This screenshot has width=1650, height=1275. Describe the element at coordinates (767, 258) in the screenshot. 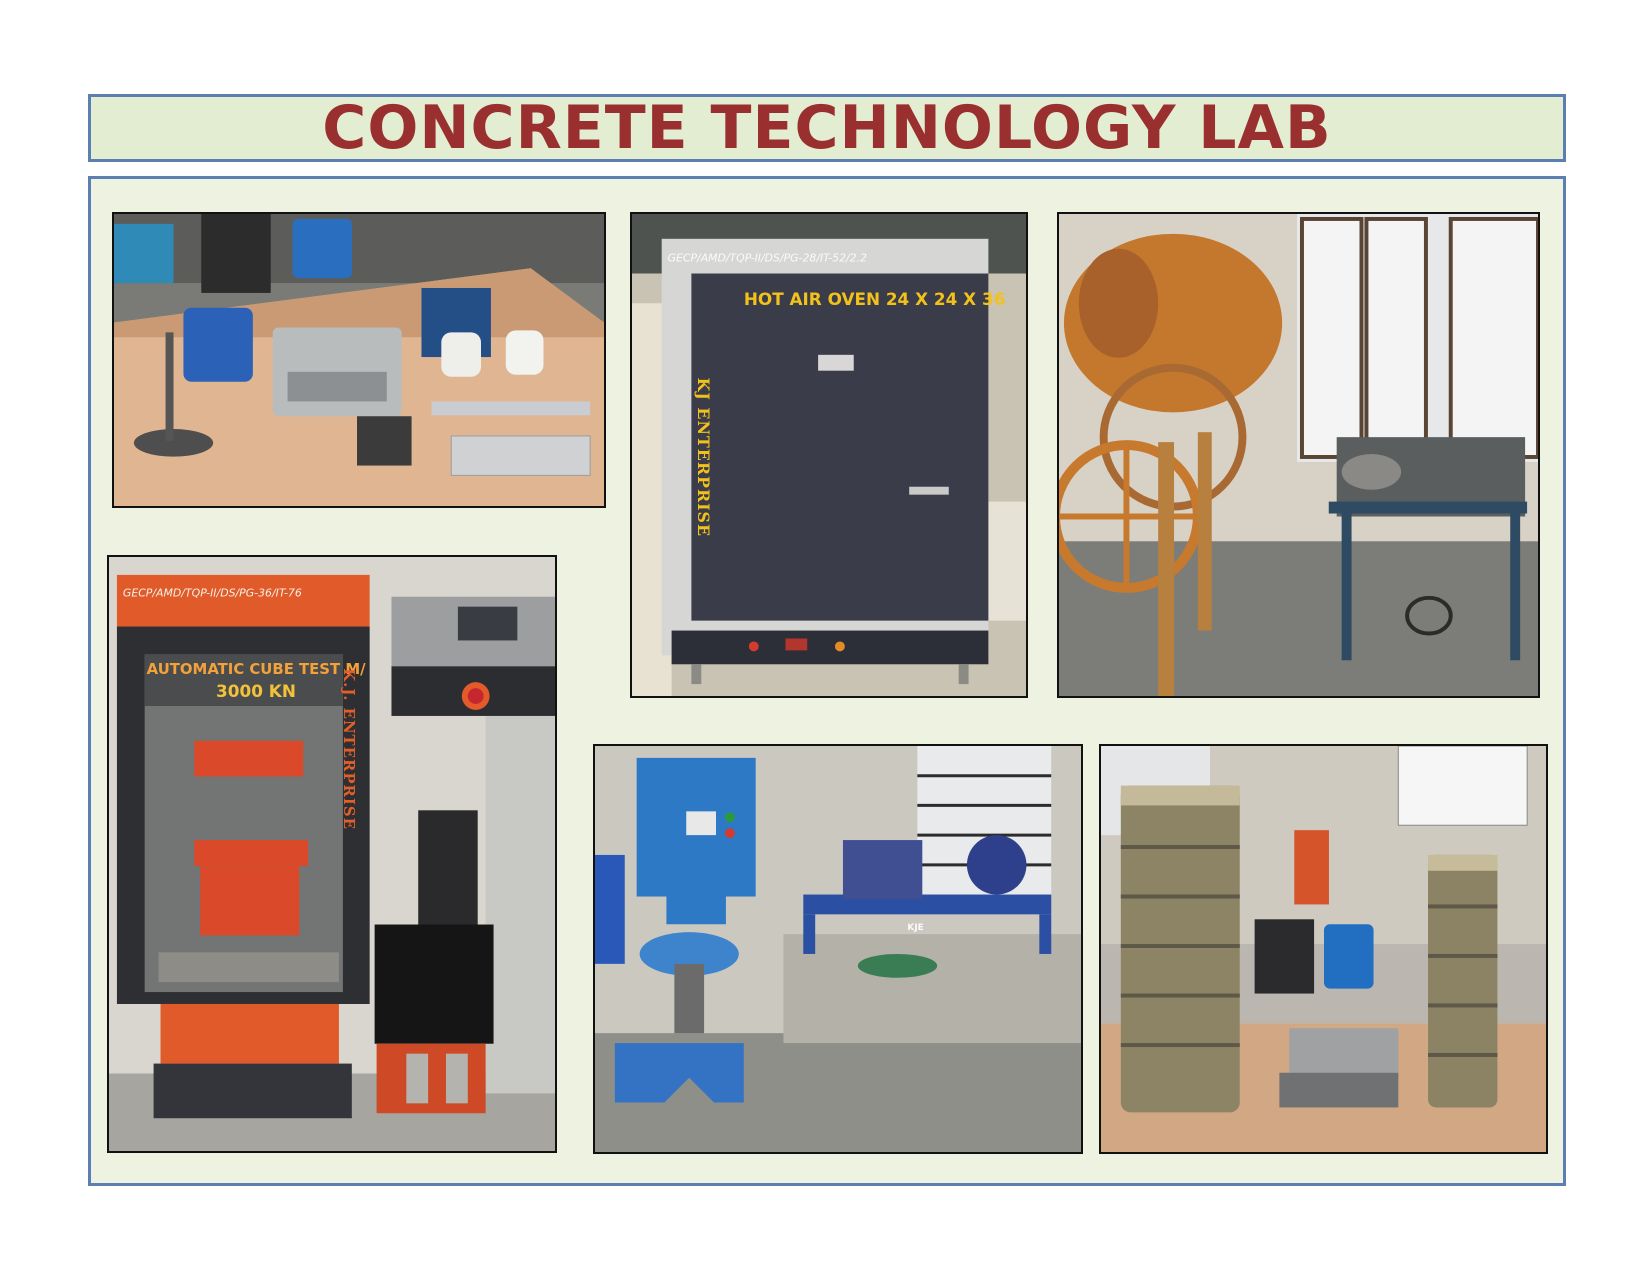

I see `oven-tag-text: GECP/AMD/TQP-II/DS/PG-28/IT-52/2.2` at that location.